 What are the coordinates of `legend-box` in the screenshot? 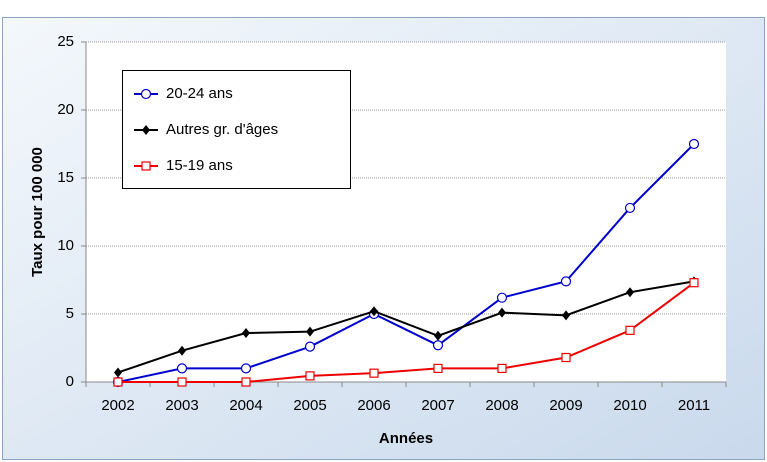 It's located at (236, 129).